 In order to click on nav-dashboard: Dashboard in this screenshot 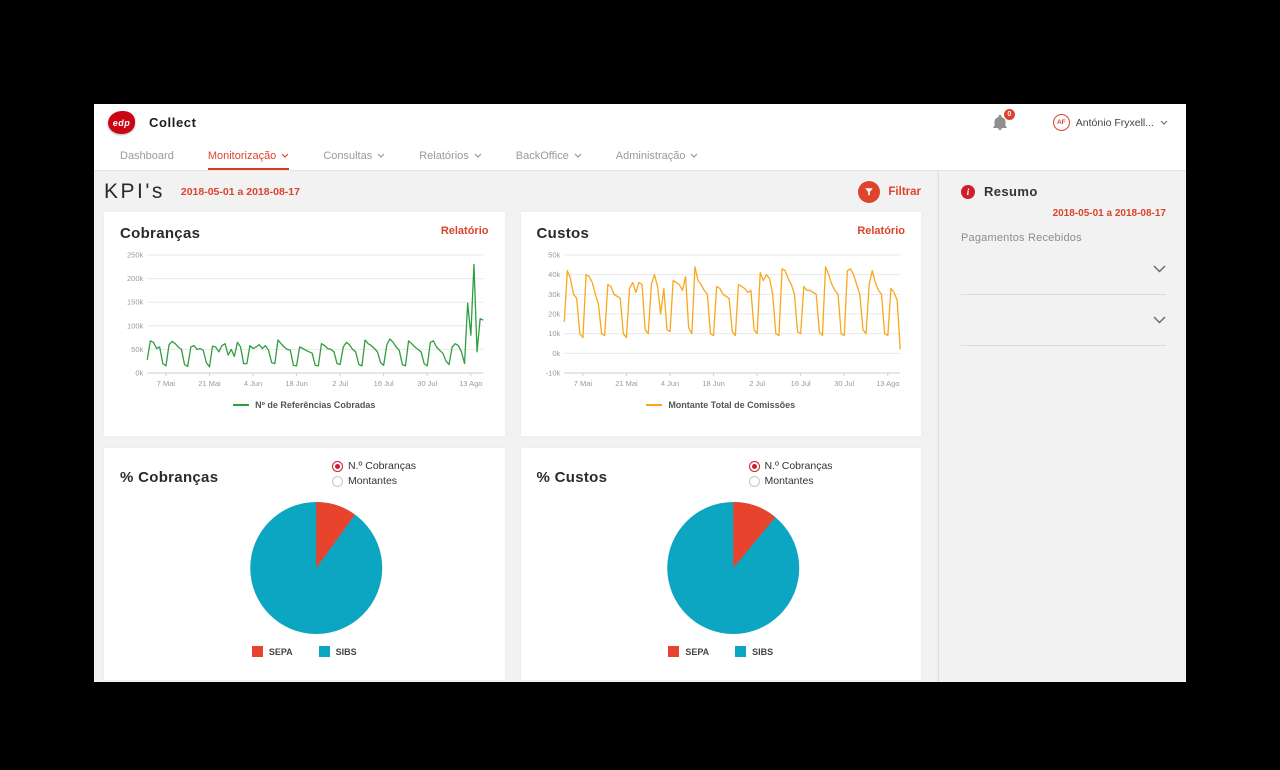, I will do `click(147, 155)`.